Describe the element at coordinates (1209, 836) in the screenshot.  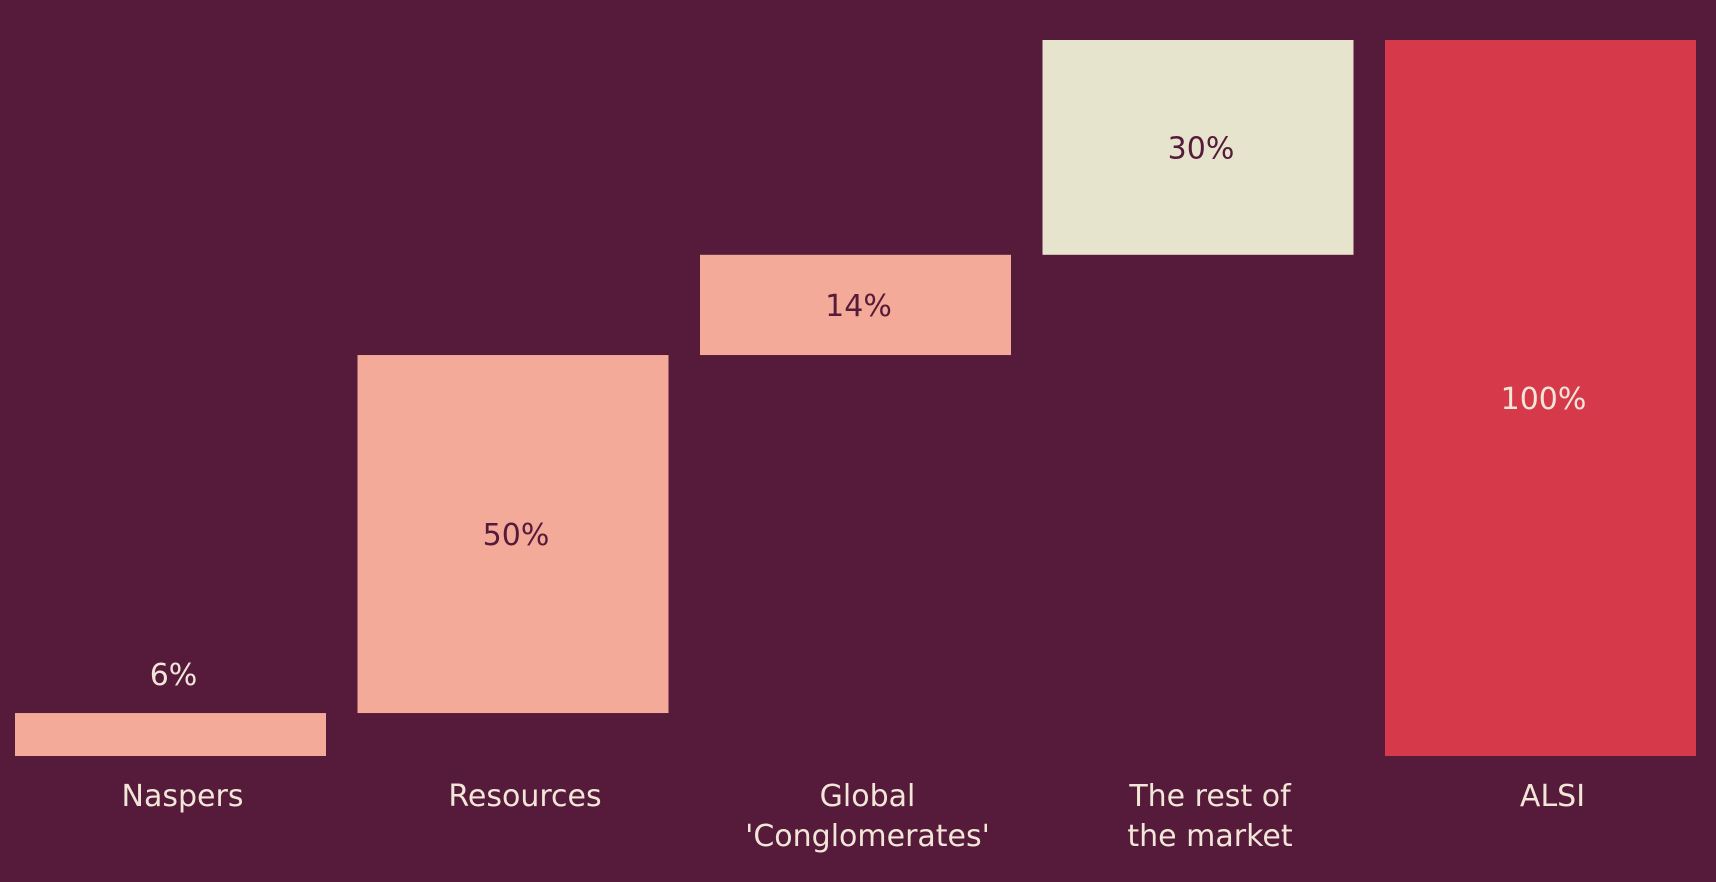
I see `category-label-the-rest-of-the-market-line-2: the market` at that location.